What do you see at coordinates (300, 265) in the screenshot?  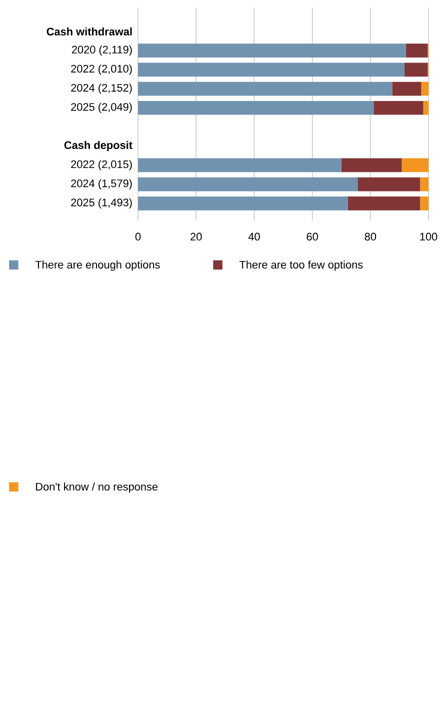 I see `legend-label: There are too few options` at bounding box center [300, 265].